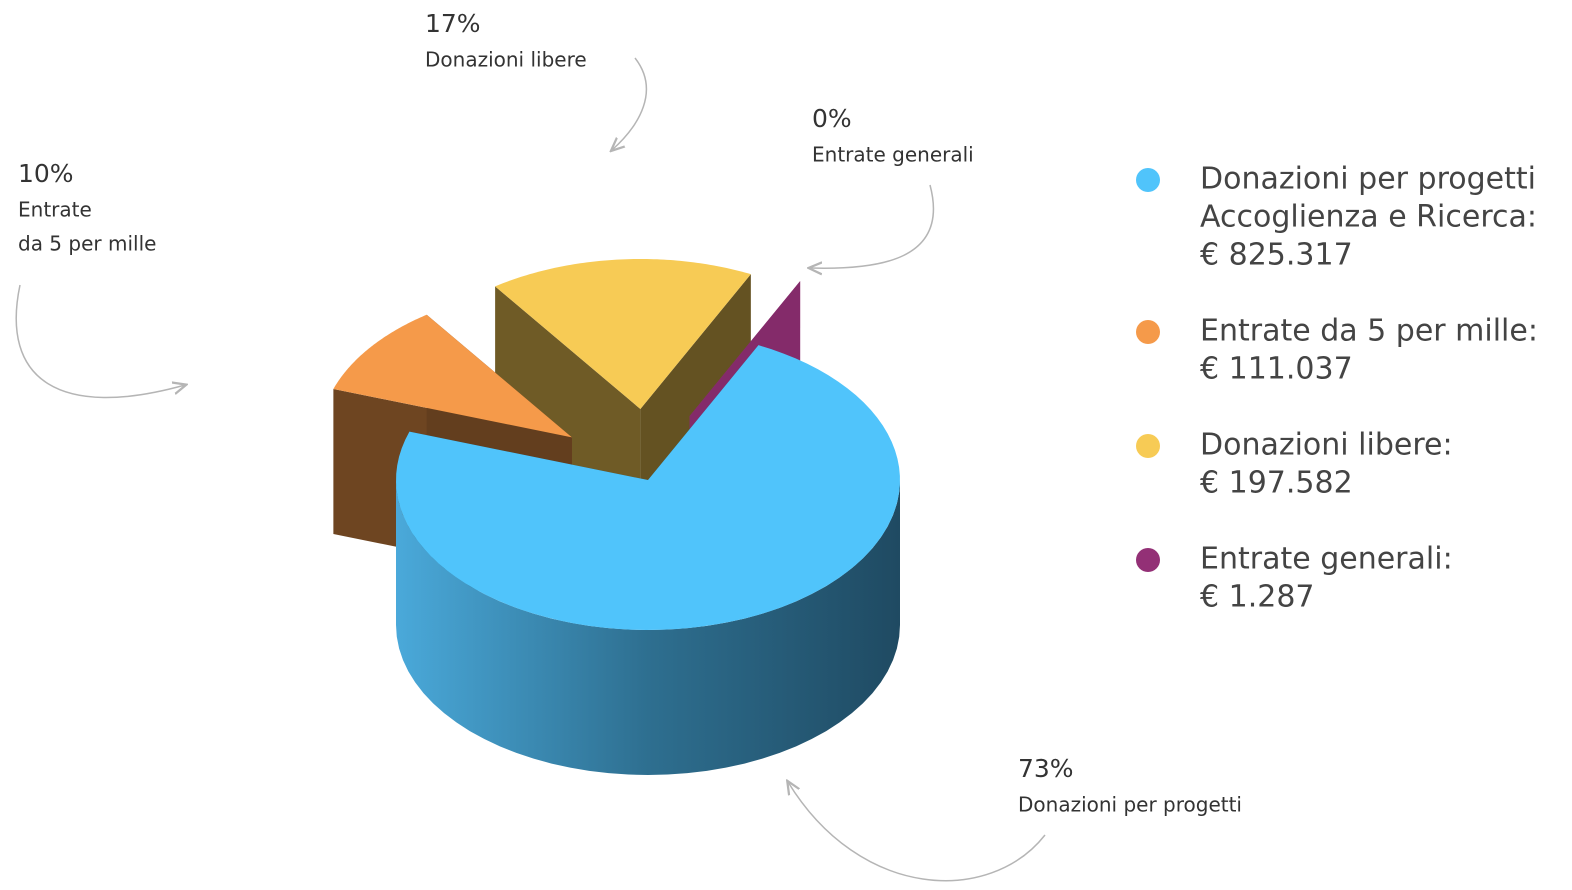 This screenshot has width=1572, height=890. Describe the element at coordinates (1276, 255) in the screenshot. I see `legend-amount: € 825.317` at that location.